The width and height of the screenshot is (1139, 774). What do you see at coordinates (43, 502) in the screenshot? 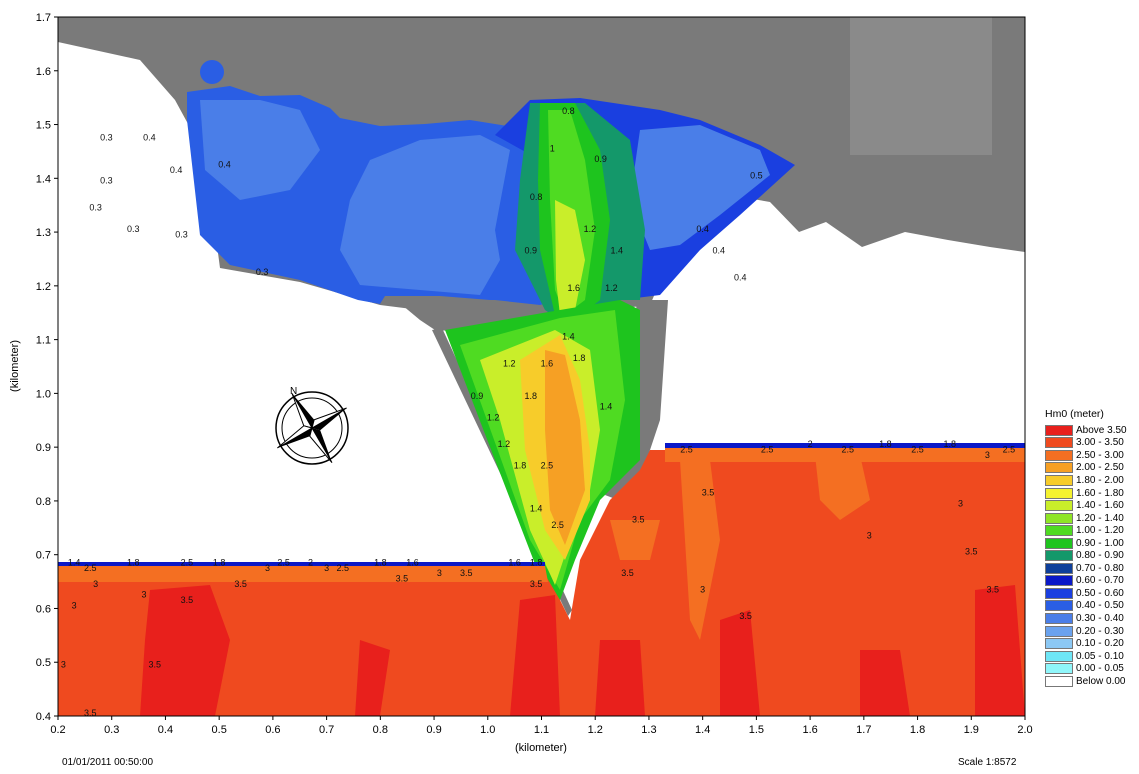
I see `y-tick-label: 0.8` at bounding box center [43, 502].